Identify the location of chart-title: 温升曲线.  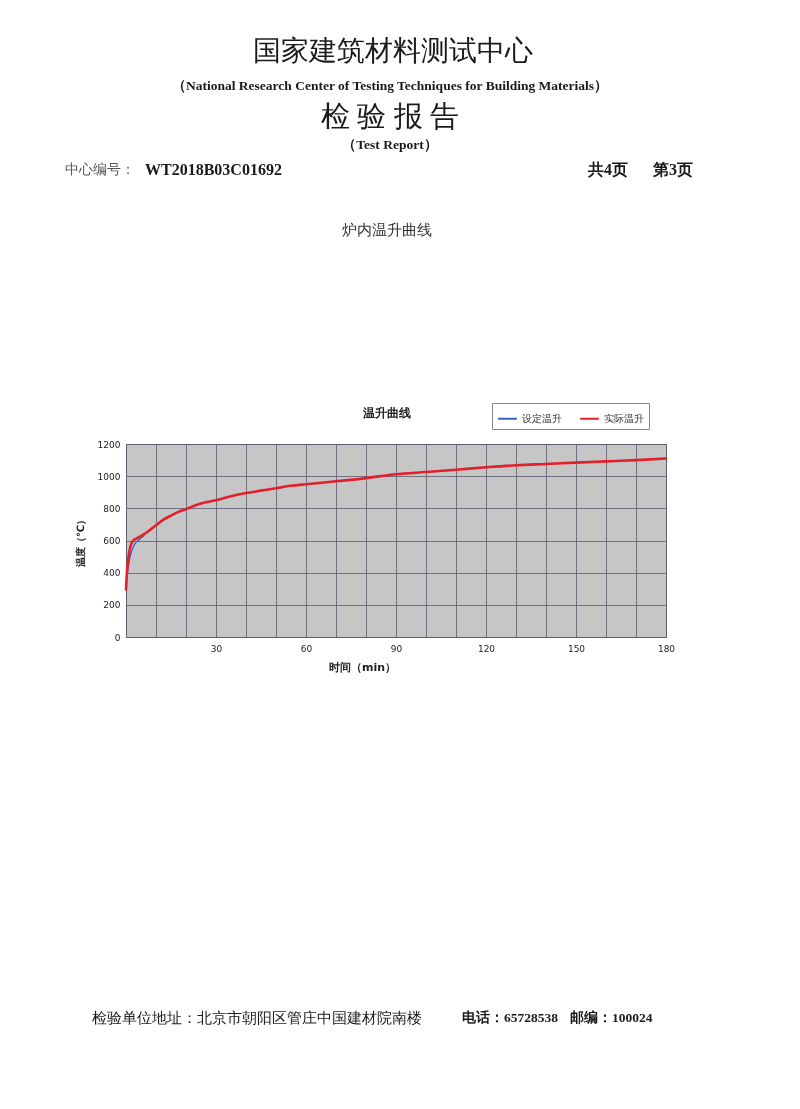
(386, 413).